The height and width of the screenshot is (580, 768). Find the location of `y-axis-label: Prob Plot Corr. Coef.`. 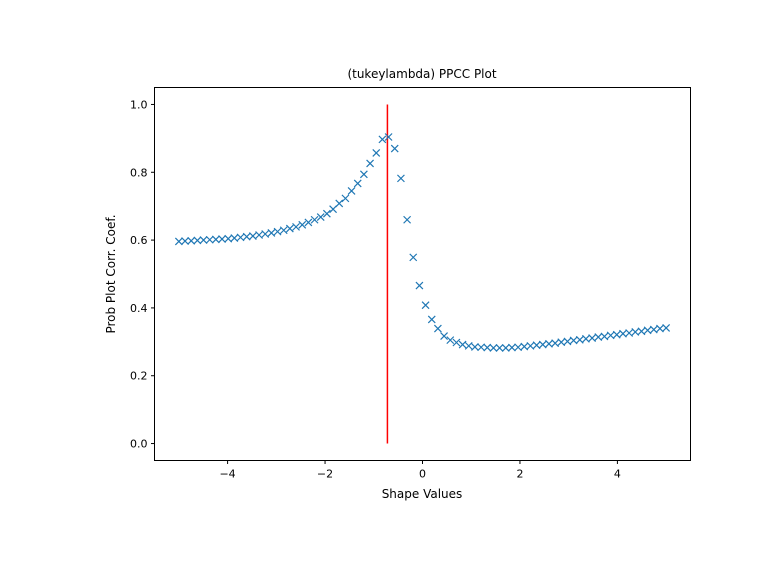

y-axis-label: Prob Plot Corr. Coef. is located at coordinates (111, 273).